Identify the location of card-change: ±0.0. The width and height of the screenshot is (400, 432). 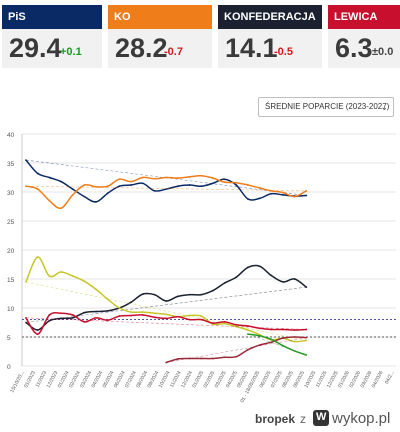
(383, 52).